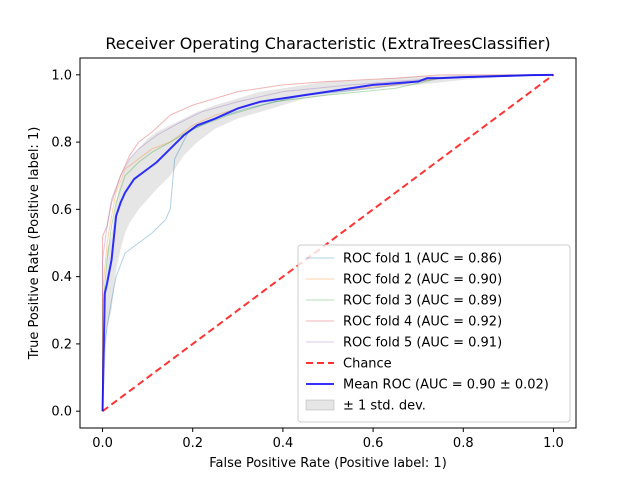 This screenshot has height=480, width=640. Describe the element at coordinates (446, 385) in the screenshot. I see `legend-label: Mean ROC (AUC = 0.90 ± 0.02)` at that location.